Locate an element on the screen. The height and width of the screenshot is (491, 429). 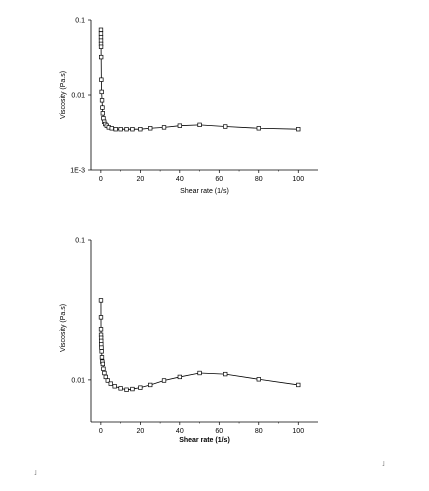
chart-top-x-tick-label: 80 is located at coordinates (259, 179).